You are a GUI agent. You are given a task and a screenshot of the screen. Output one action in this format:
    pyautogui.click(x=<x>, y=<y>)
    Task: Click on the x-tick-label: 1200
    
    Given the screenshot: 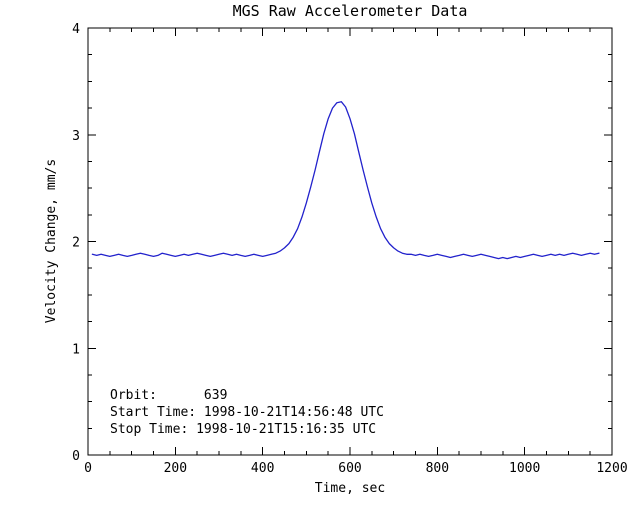 What is the action you would take?
    pyautogui.click(x=611, y=468)
    